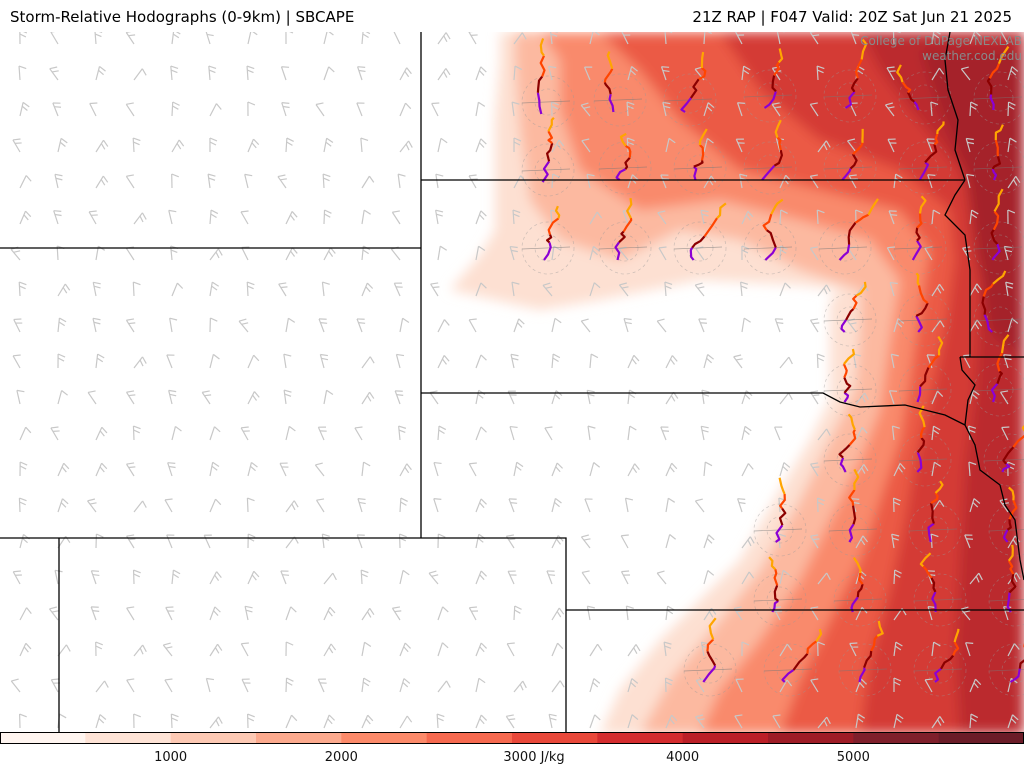  I want to click on sbcape-colorbar, so click(512, 738).